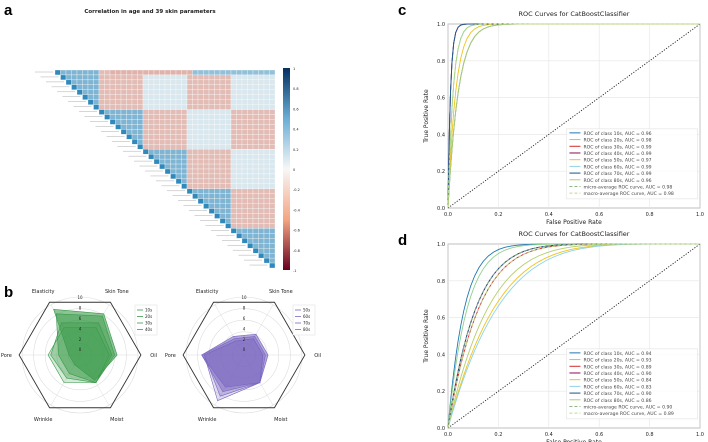 This screenshot has height=442, width=708. I want to click on legend-label: 50s, so click(306, 310).